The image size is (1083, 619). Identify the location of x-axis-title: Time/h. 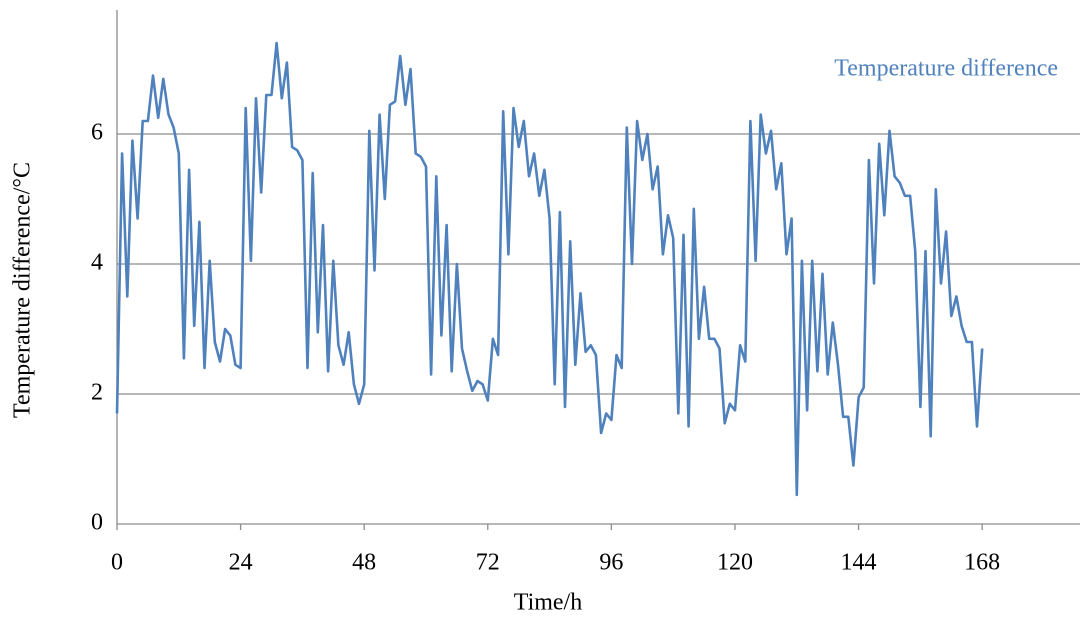
(548, 603).